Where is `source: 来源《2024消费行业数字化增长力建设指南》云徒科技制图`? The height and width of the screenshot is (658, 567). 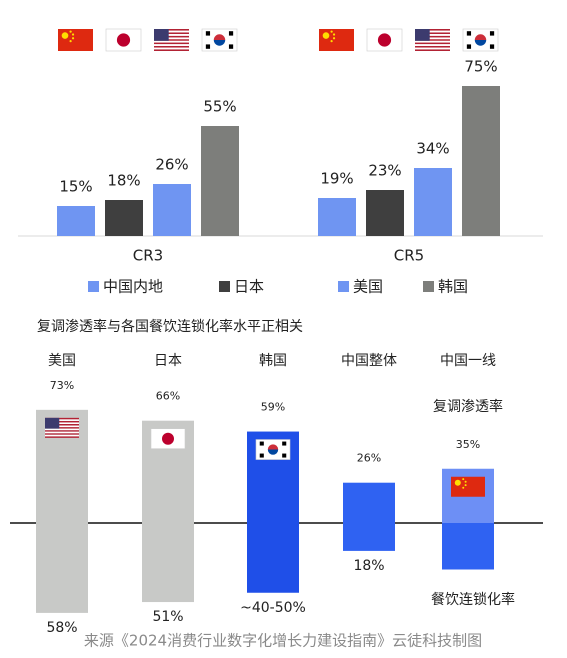
source: 来源《2024消费行业数字化增长力建设指南》云徒科技制图 is located at coordinates (283, 641).